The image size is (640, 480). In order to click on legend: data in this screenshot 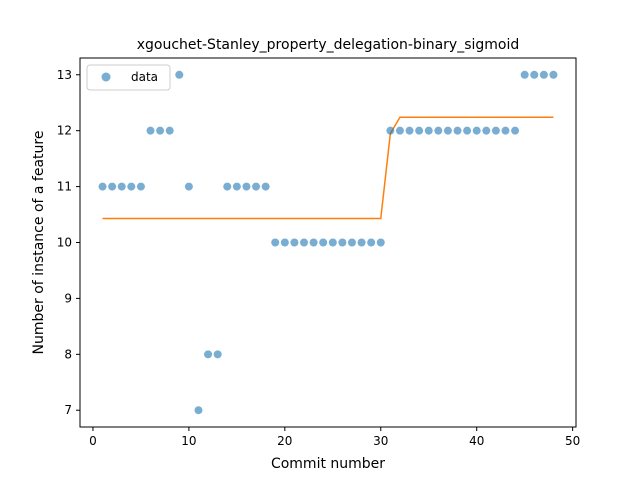, I will do `click(128, 77)`.